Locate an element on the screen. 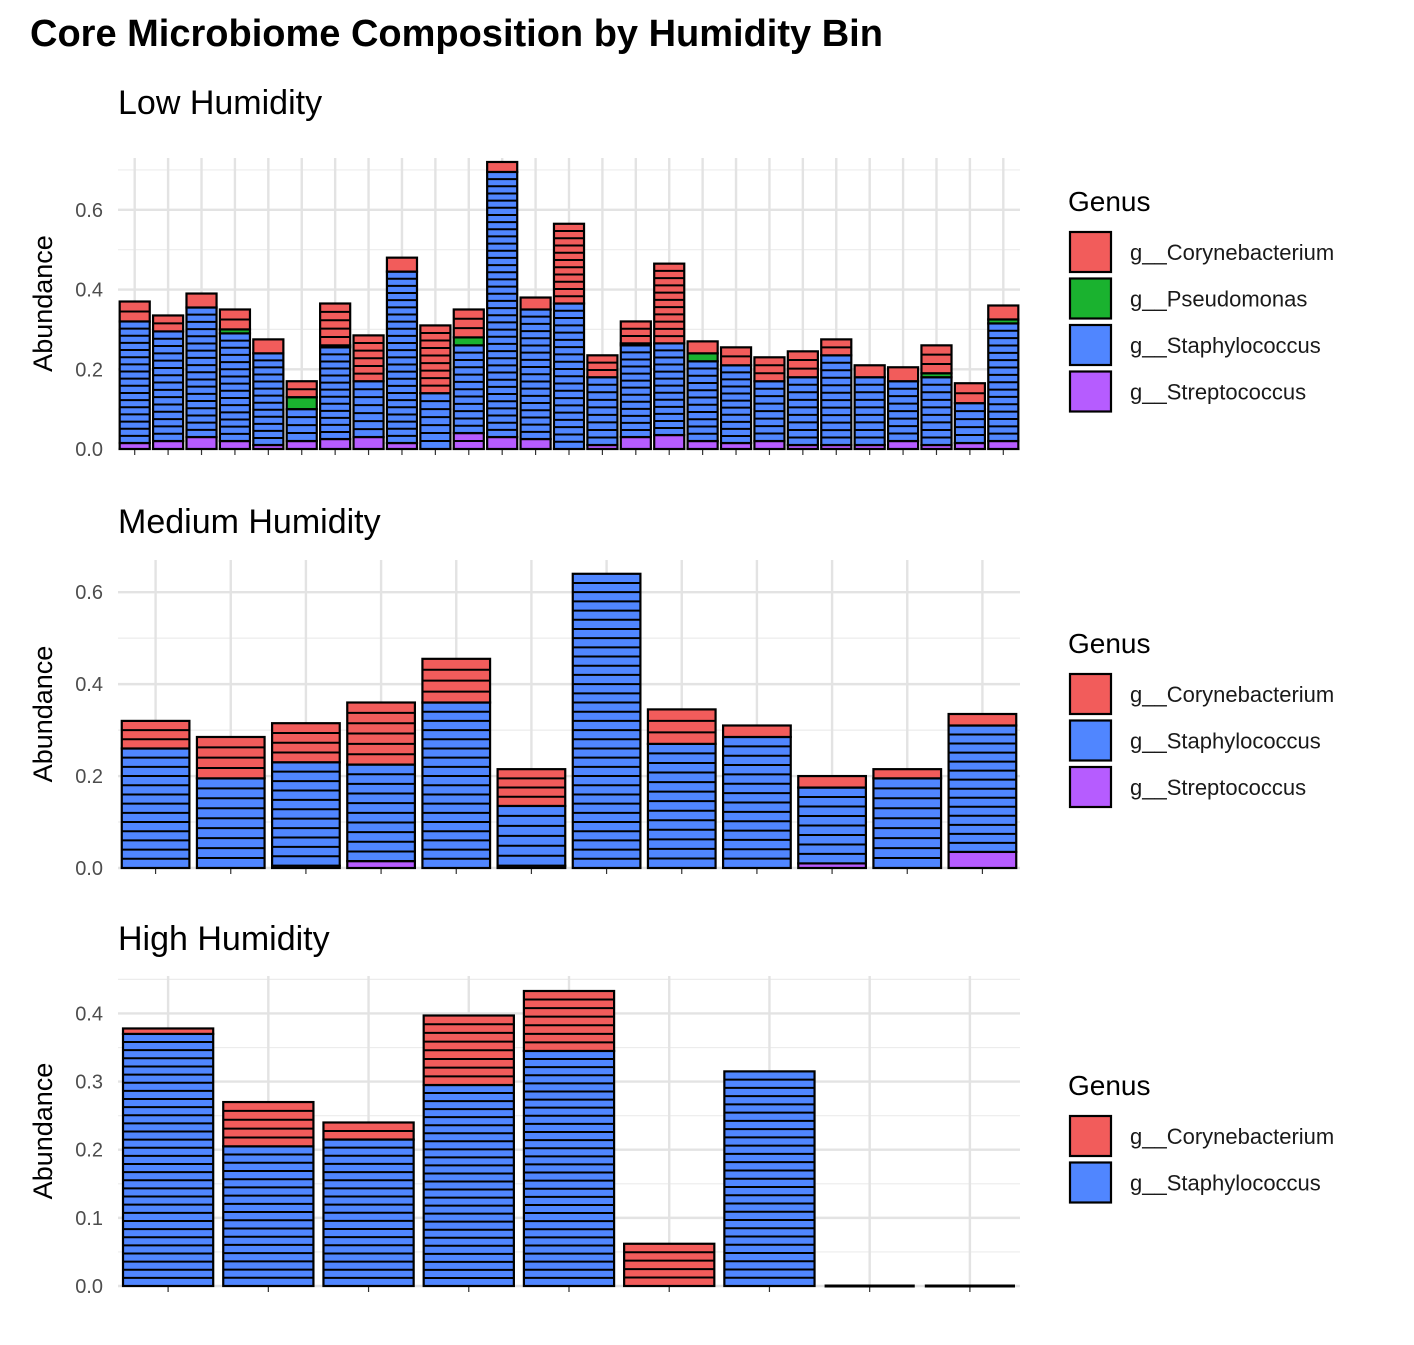  legend-key-pseudomonas is located at coordinates (1090, 298).